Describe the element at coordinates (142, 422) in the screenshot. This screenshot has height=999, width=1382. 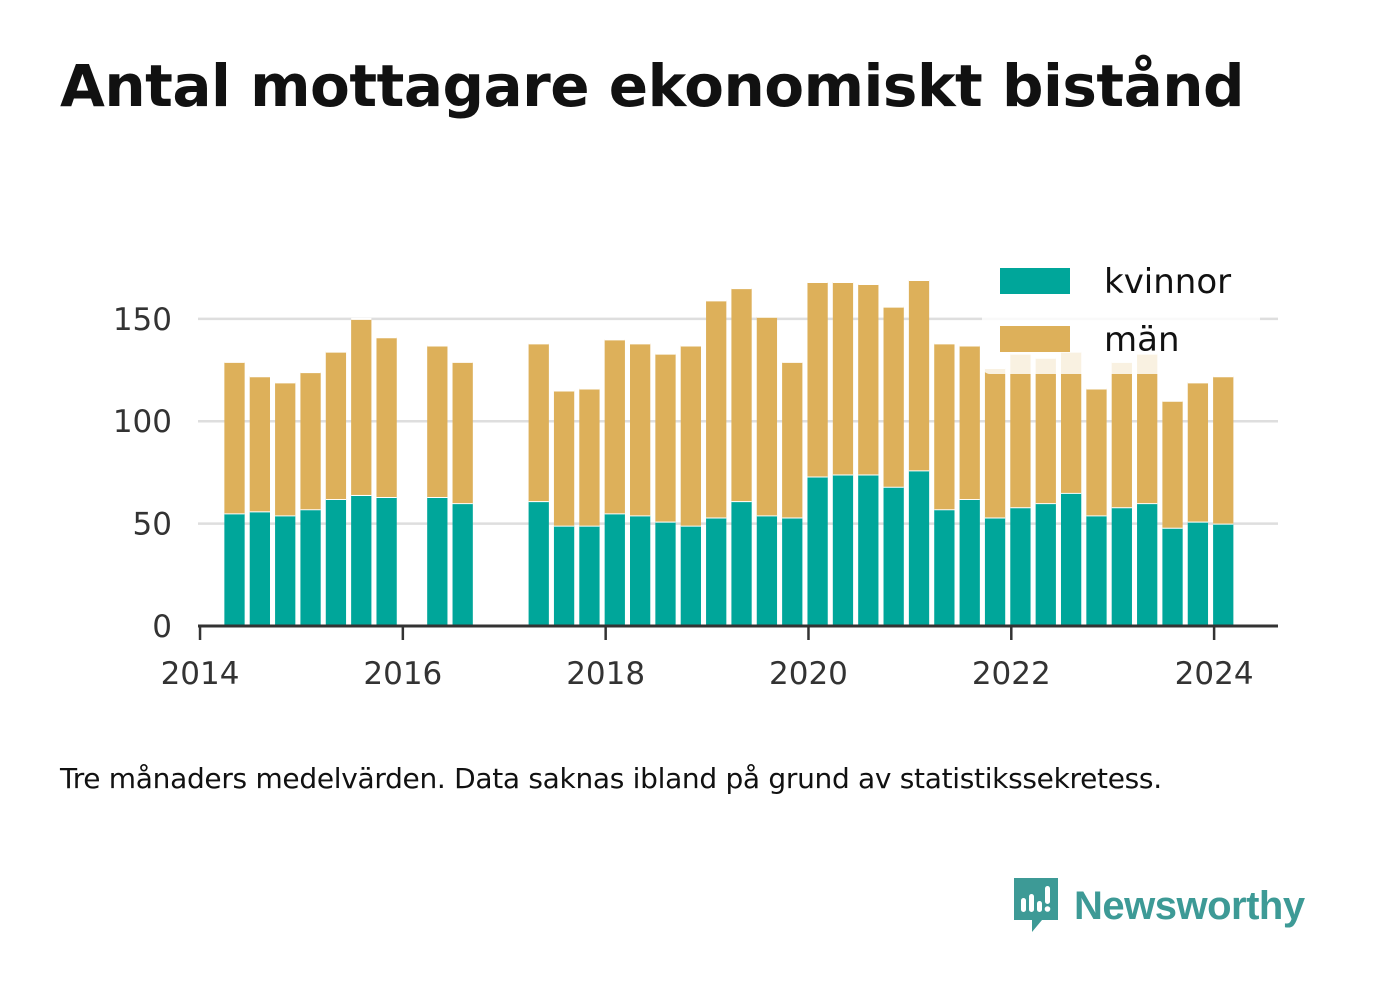
I see `y-tick-label: 100` at that location.